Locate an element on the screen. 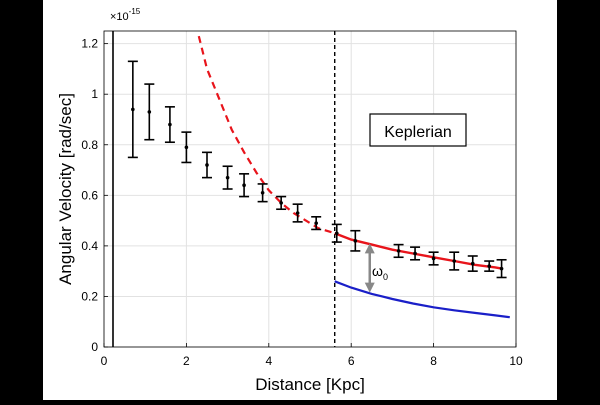  x-tick-labels: 0 2 4 6 8 10 is located at coordinates (312, 361).